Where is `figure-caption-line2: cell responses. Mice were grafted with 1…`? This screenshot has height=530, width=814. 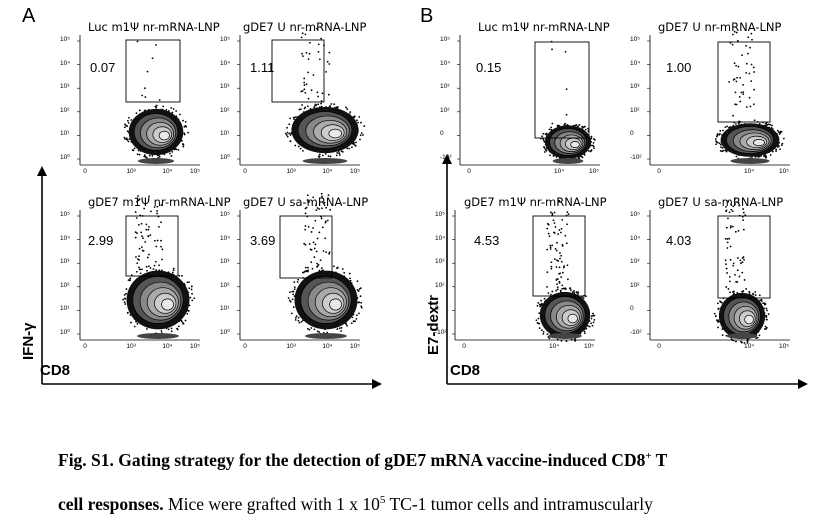
figure-caption-line2: cell responses. Mice were grafted with 1… is located at coordinates (355, 504).